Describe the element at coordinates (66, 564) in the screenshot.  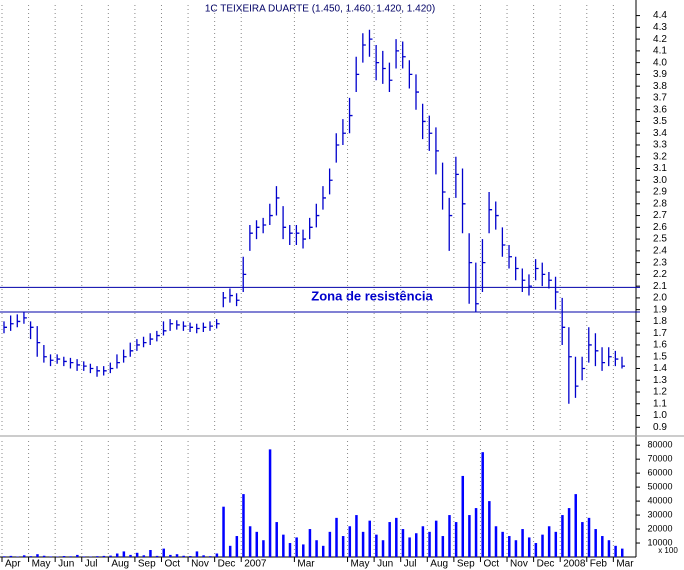
I see `x-tick-label: Jun` at that location.